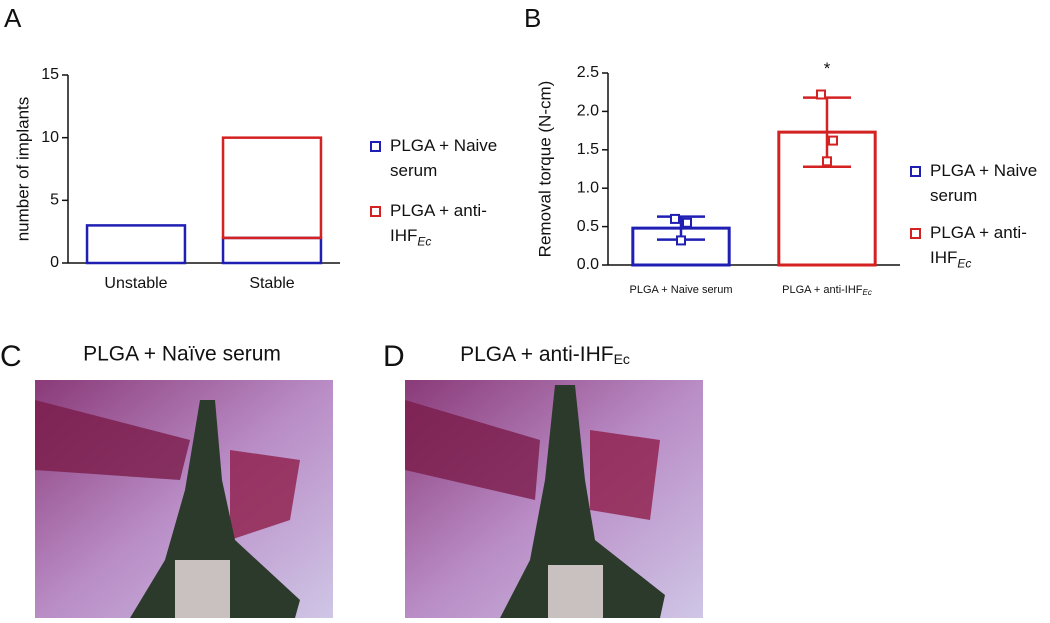  Describe the element at coordinates (622, 359) in the screenshot. I see `caption-subscript: Ec` at that location.